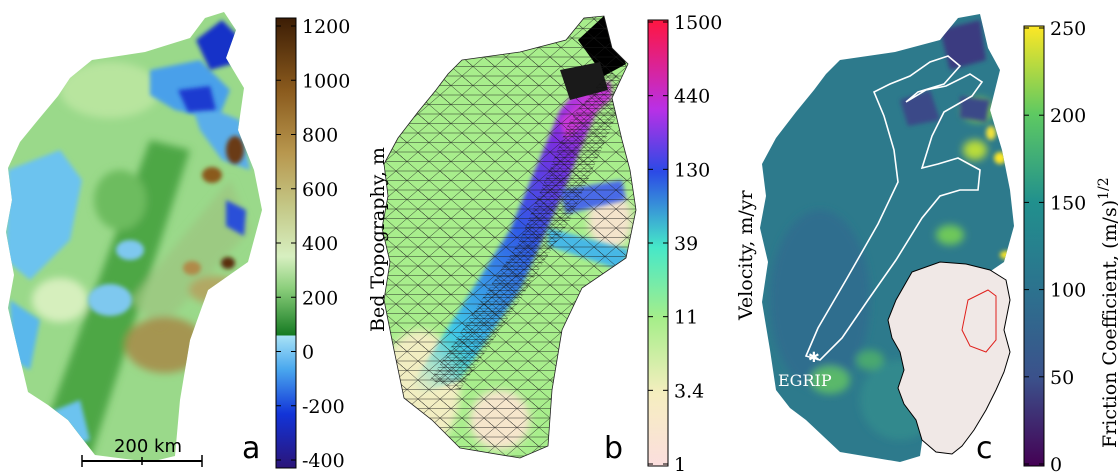 Image resolution: width=1118 pixels, height=473 pixels. I want to click on panel-letter-b: b, so click(613, 448).